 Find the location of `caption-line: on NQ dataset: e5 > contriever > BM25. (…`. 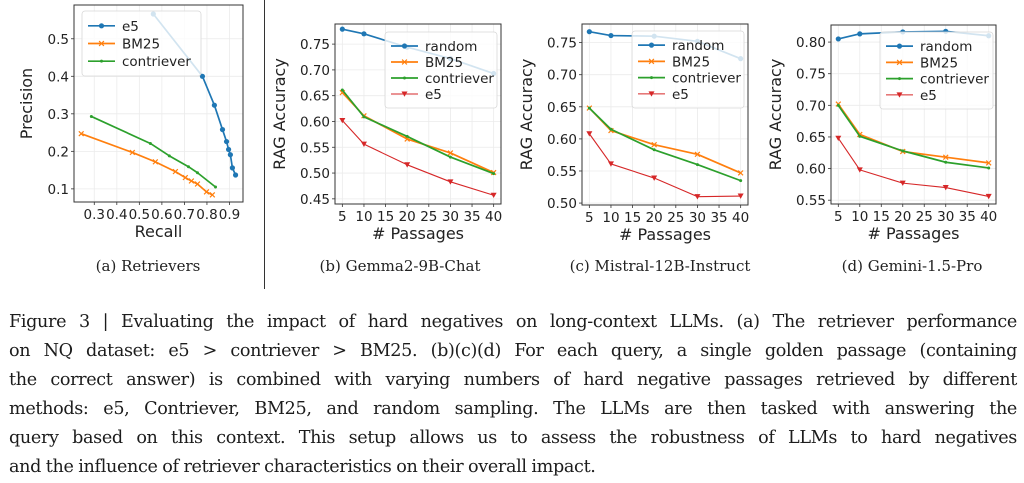

caption-line: on NQ dataset: e5 > contriever > BM25. (… is located at coordinates (513, 351).